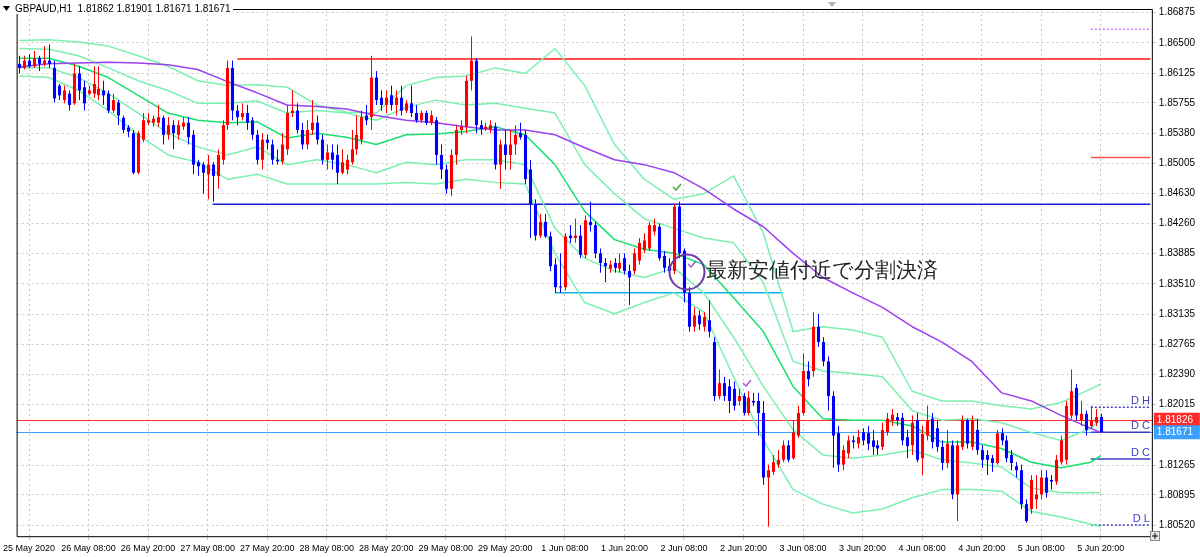 Image resolution: width=1200 pixels, height=557 pixels. Describe the element at coordinates (565, 548) in the screenshot. I see `x-tick-label: 1 Jun 08:00` at that location.